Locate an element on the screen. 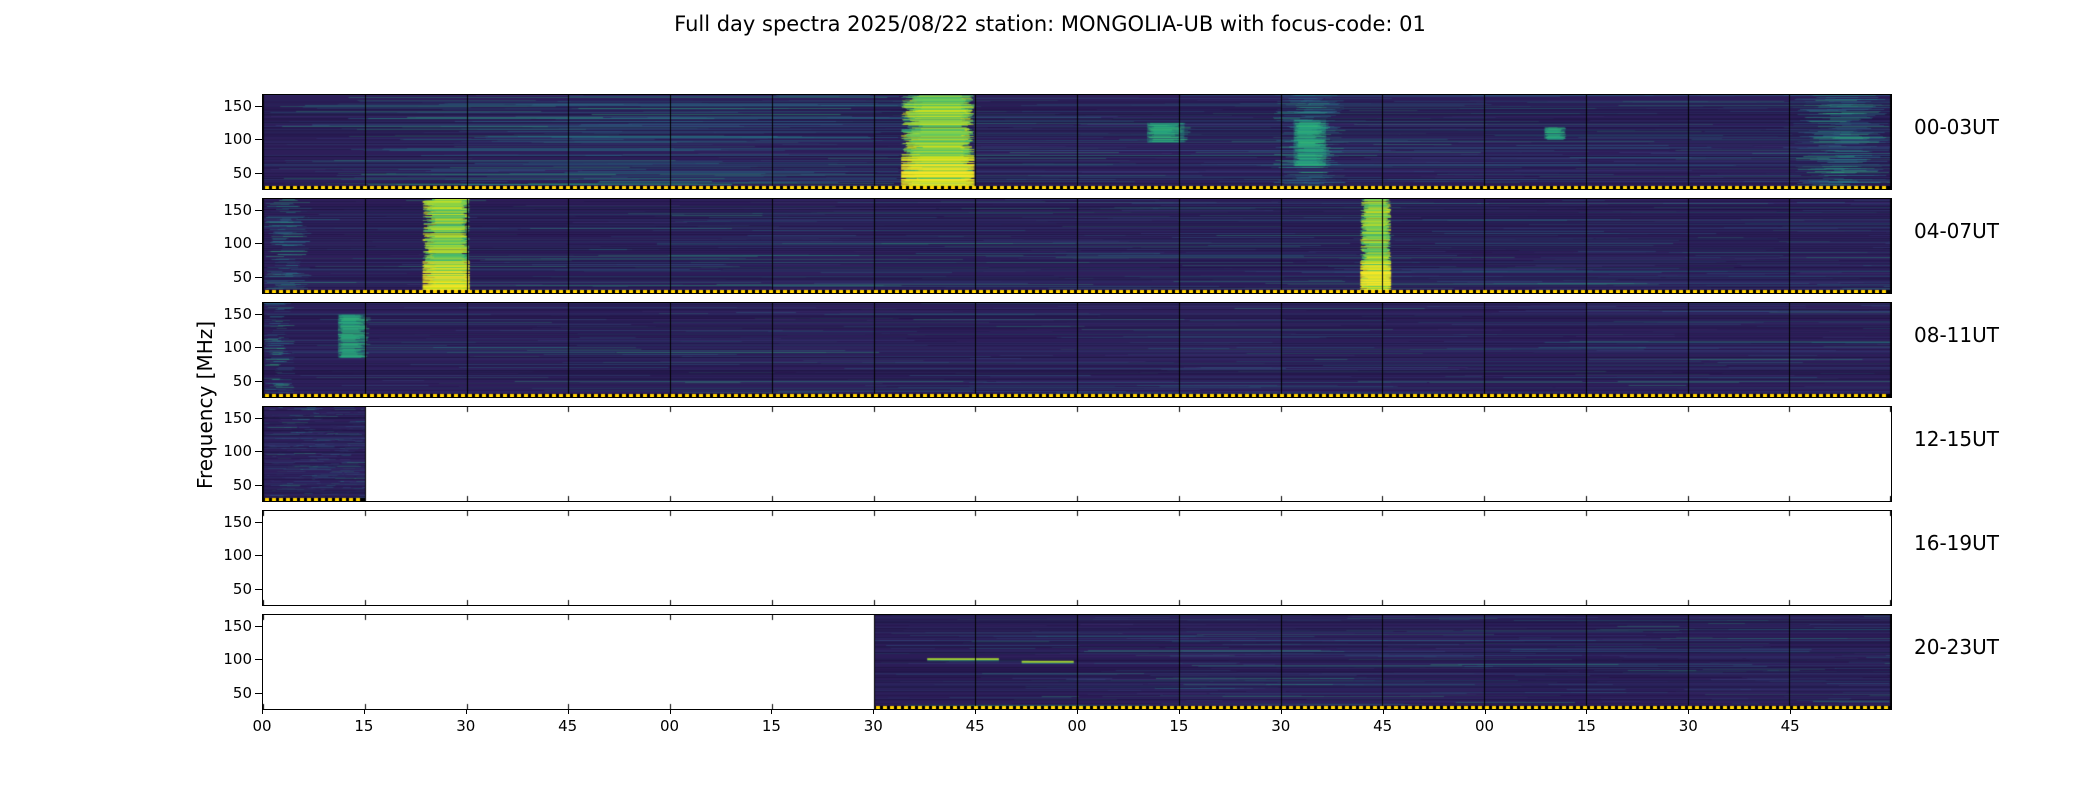 The height and width of the screenshot is (800, 2100). spectrogram-canvas-00-03UT is located at coordinates (1077, 142).